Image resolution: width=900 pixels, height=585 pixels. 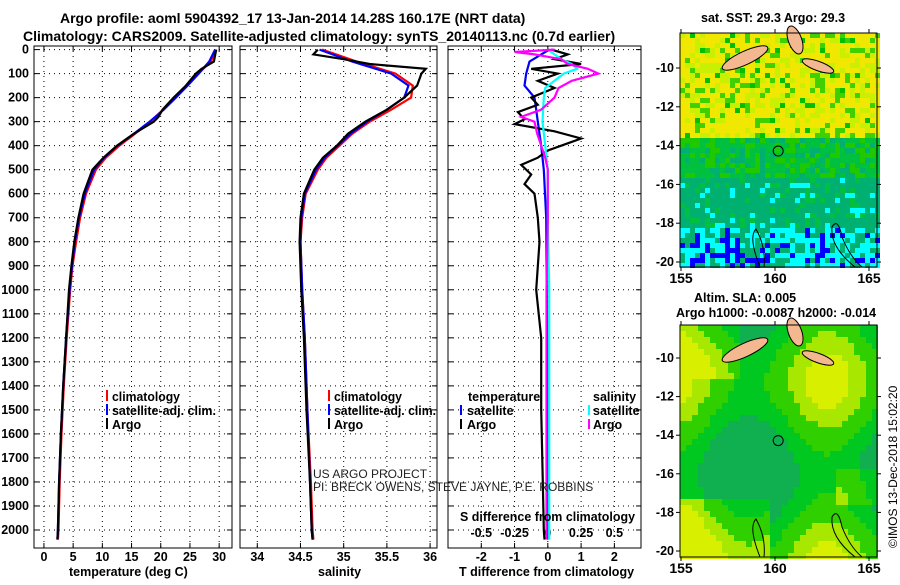 What do you see at coordinates (490, 411) in the screenshot?
I see `legend-label: satellite` at bounding box center [490, 411].